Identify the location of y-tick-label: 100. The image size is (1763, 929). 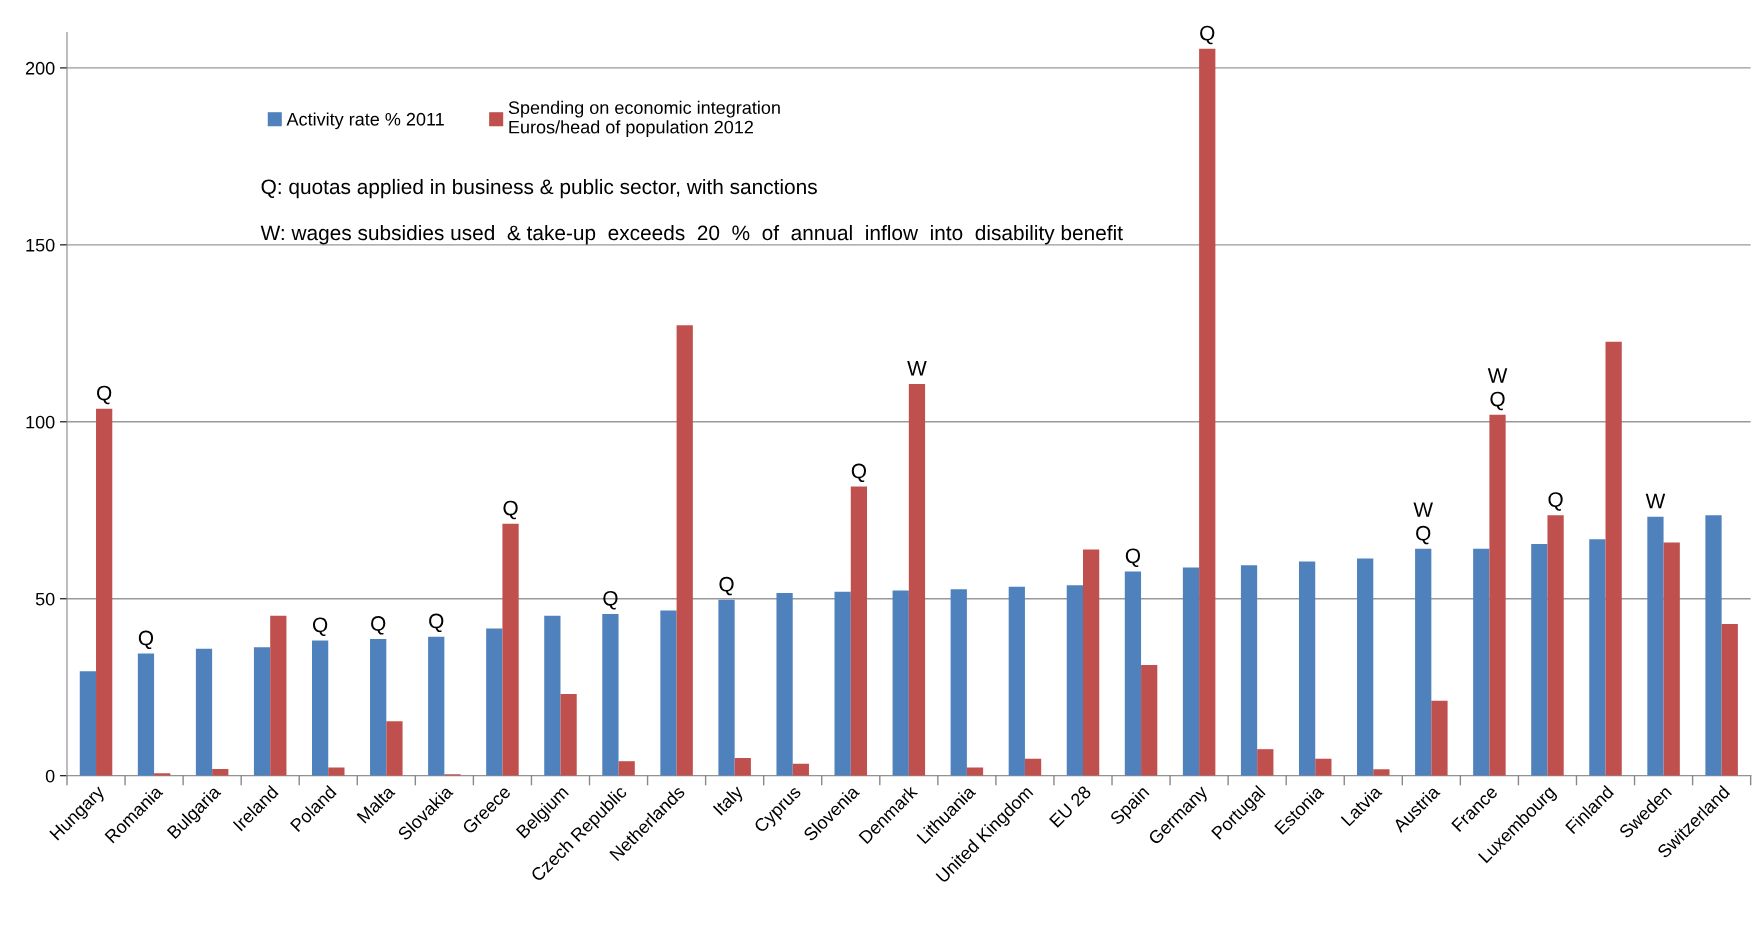
(40, 422).